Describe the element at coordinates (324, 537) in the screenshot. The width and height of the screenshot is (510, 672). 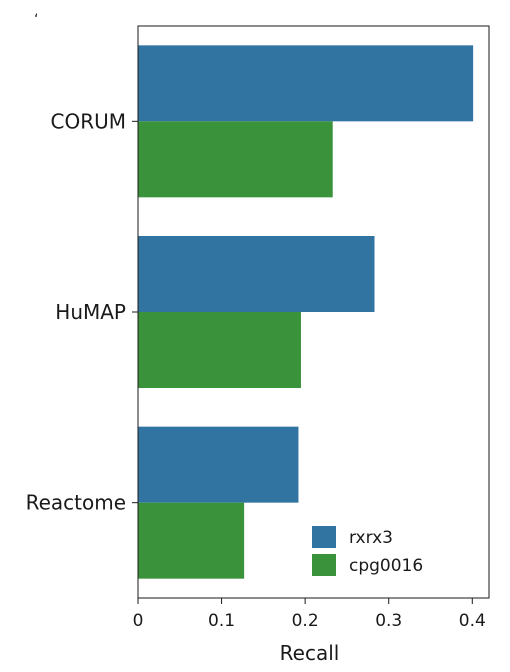
I see `legend-swatch-rxrx3` at that location.